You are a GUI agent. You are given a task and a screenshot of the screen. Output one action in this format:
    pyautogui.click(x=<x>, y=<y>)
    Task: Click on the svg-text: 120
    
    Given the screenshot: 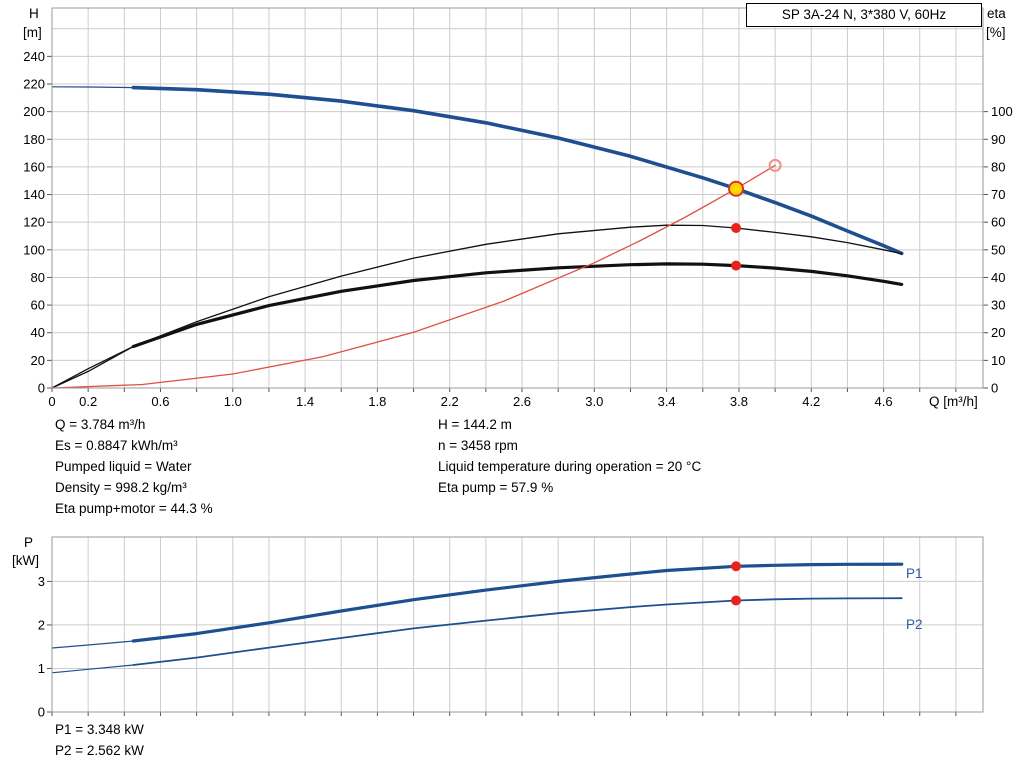 What is the action you would take?
    pyautogui.click(x=34, y=222)
    